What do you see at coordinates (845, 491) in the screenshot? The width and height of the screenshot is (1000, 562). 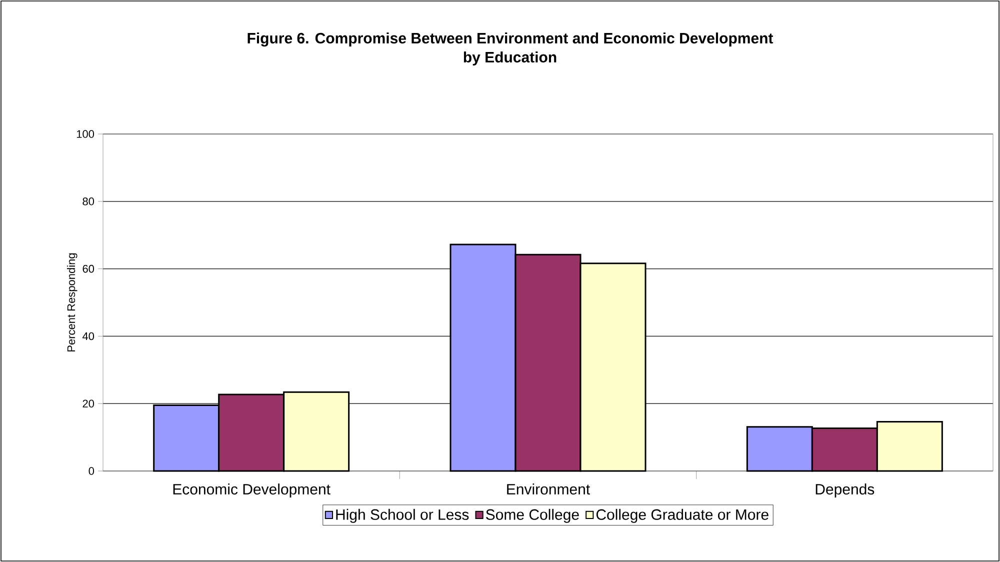 I see `x-tick-label: Depends` at bounding box center [845, 491].